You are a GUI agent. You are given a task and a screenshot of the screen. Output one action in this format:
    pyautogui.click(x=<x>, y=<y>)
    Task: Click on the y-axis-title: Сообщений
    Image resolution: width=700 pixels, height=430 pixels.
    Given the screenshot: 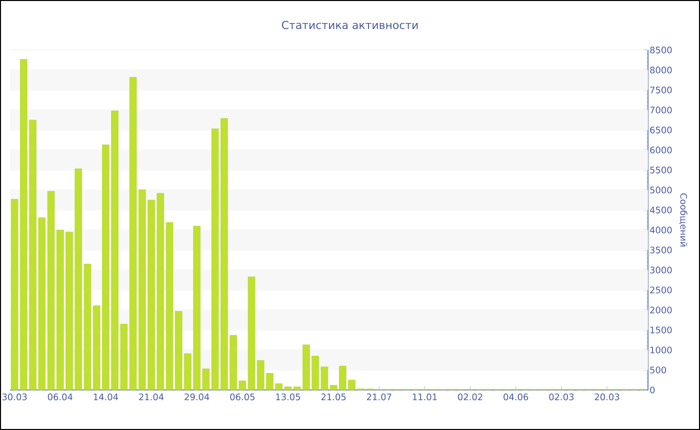 What is the action you would take?
    pyautogui.click(x=683, y=219)
    